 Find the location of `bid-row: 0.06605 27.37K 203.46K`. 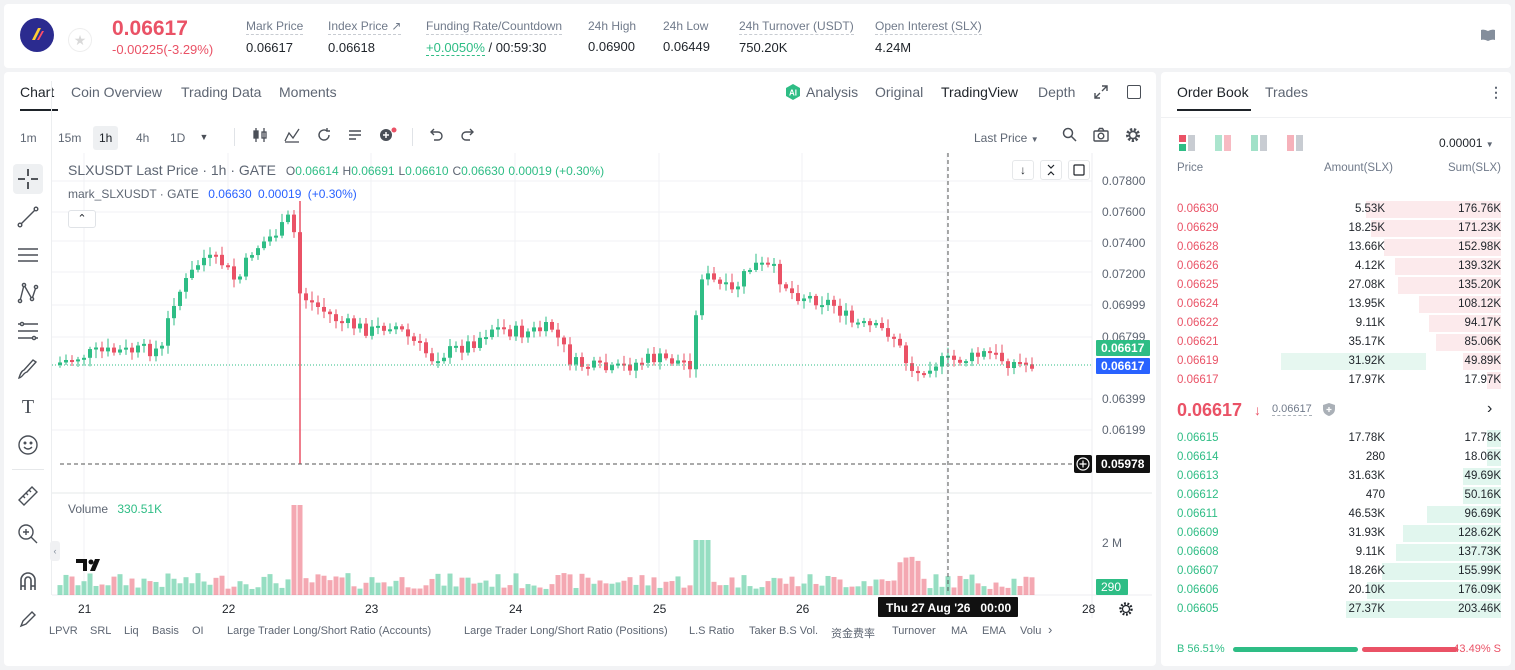

bid-row: 0.06605 27.37K 203.46K is located at coordinates (1336, 609).